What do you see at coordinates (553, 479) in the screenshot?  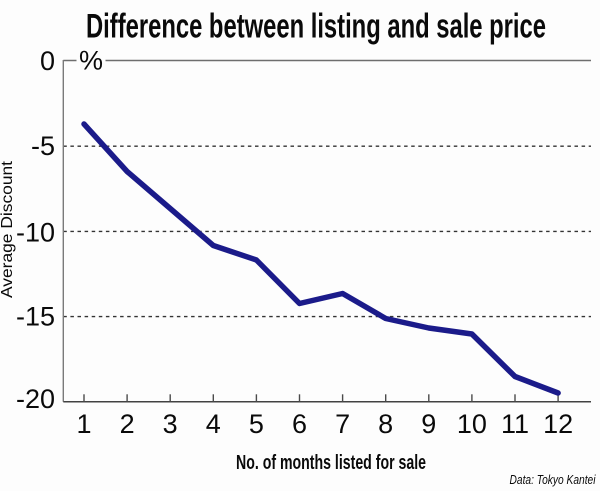 I see `svg-text: Data: Tokyo Kantei` at bounding box center [553, 479].